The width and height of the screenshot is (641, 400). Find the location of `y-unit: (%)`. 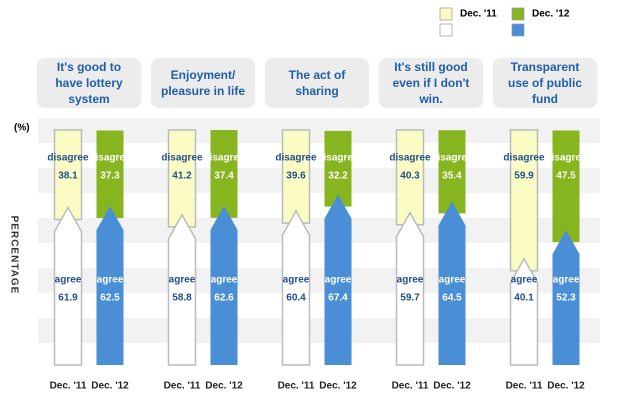

y-unit: (%) is located at coordinates (22, 128).